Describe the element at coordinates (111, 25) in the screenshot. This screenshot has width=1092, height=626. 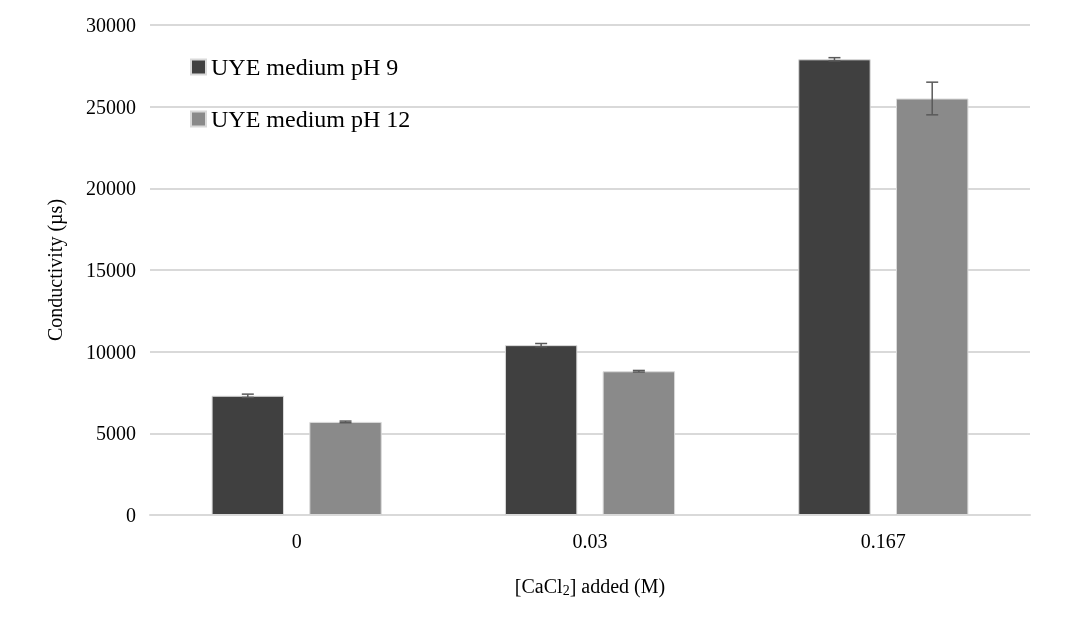
I see `y-tick-label: 30000` at that location.